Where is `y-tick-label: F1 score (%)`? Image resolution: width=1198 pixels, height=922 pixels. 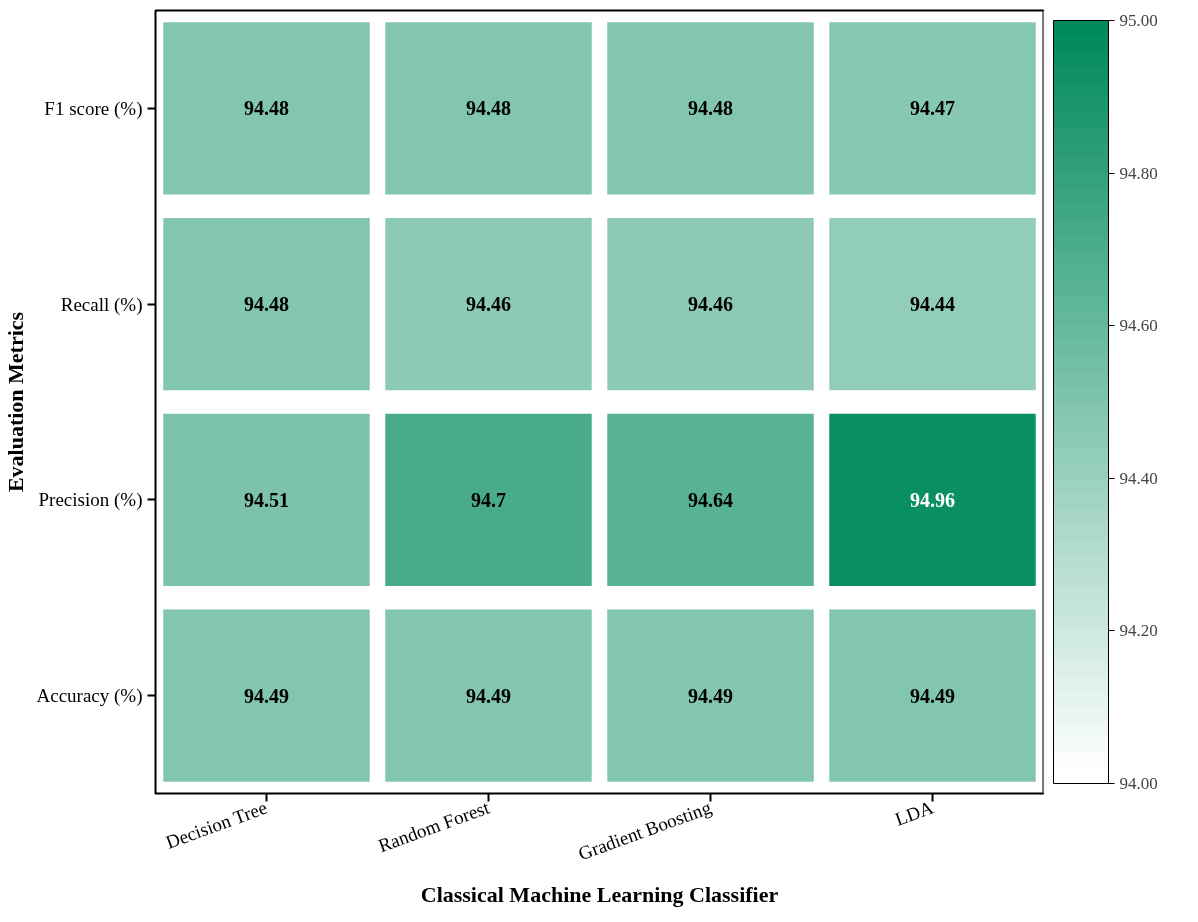 y-tick-label: F1 score (%) is located at coordinates (93, 108).